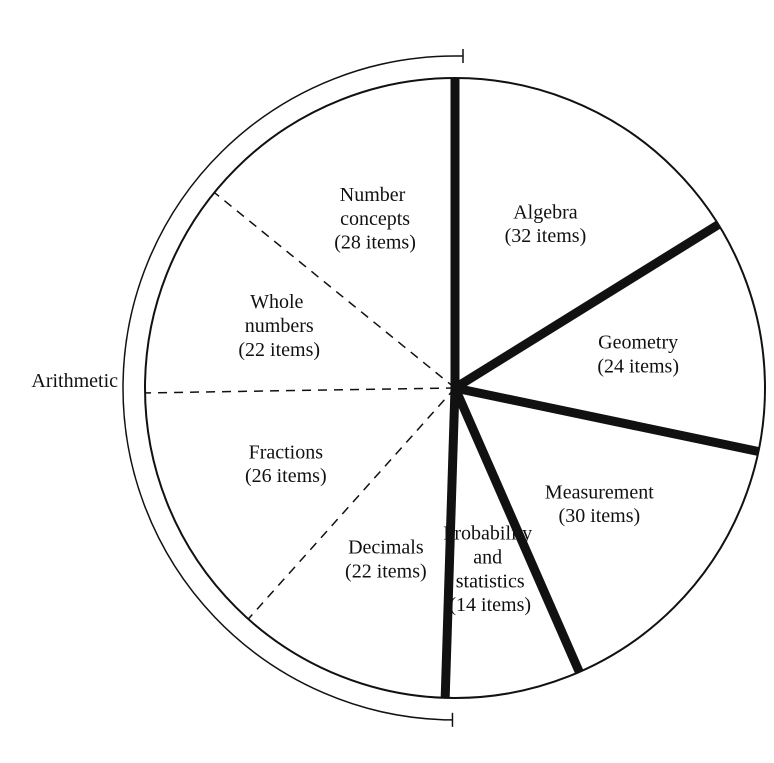 This screenshot has height=763, width=774. I want to click on label-line: numbers, so click(279, 326).